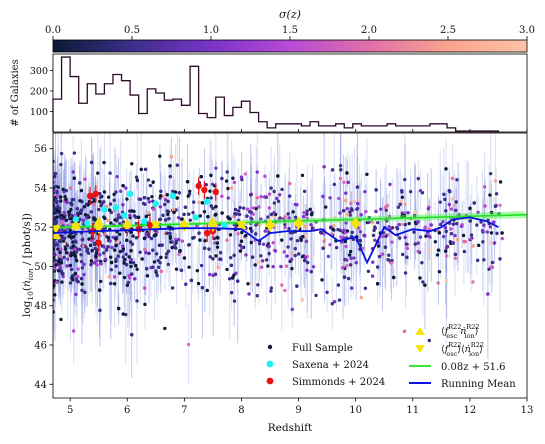 The image size is (545, 444). I want to click on histogram-ytick-label: 300, so click(39, 71).